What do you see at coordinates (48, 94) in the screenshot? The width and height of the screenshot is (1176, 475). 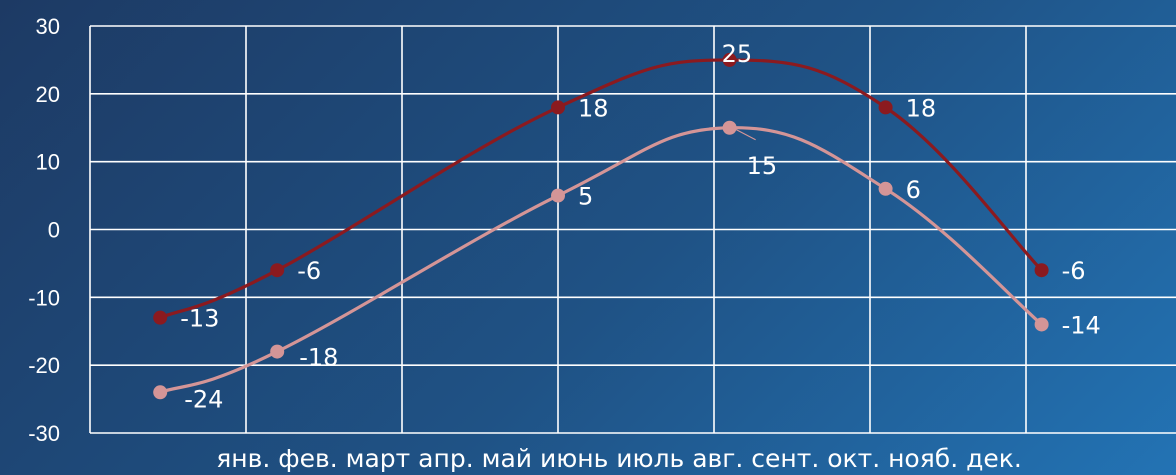 I see `y-tick-label: 20` at bounding box center [48, 94].